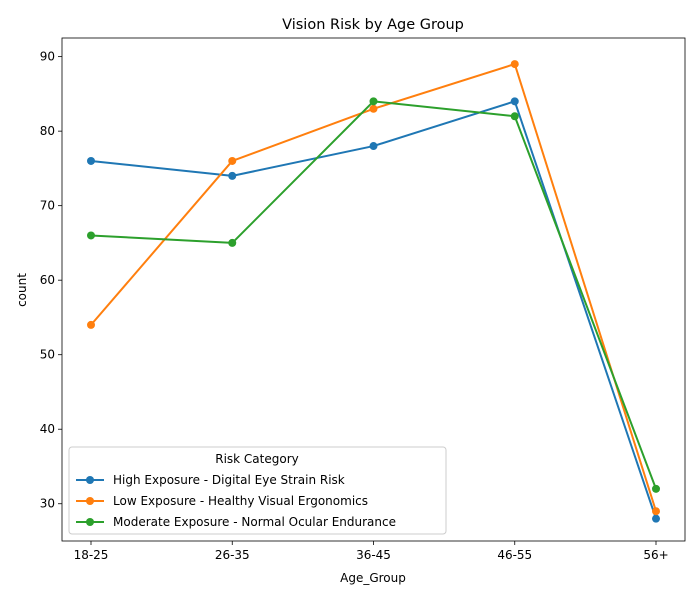  What do you see at coordinates (47, 355) in the screenshot?
I see `y-tick-label: 50` at bounding box center [47, 355].